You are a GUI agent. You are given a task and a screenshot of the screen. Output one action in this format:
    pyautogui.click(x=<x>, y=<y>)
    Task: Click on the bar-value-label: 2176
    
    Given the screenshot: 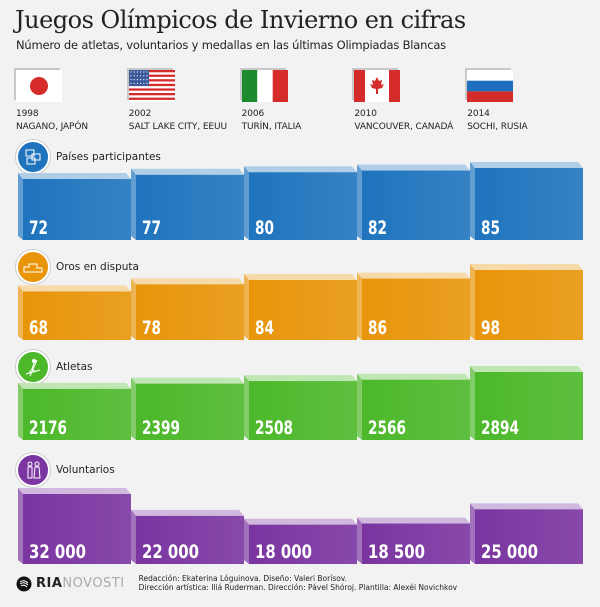 What is the action you would take?
    pyautogui.click(x=48, y=428)
    